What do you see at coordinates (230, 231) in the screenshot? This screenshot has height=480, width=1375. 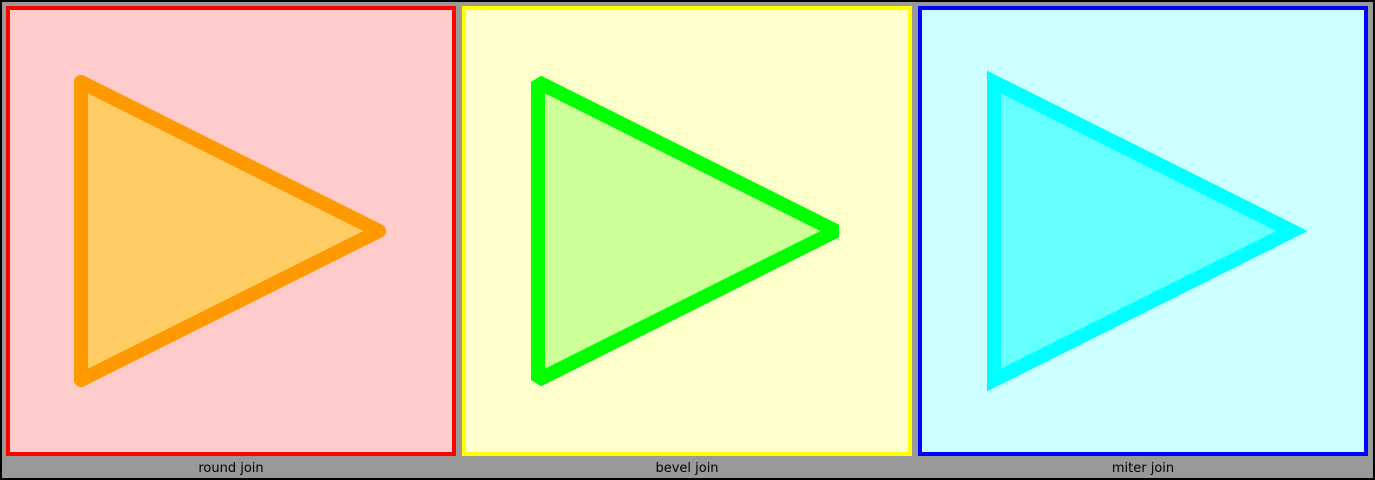 I see `triangle-round-join` at bounding box center [230, 231].